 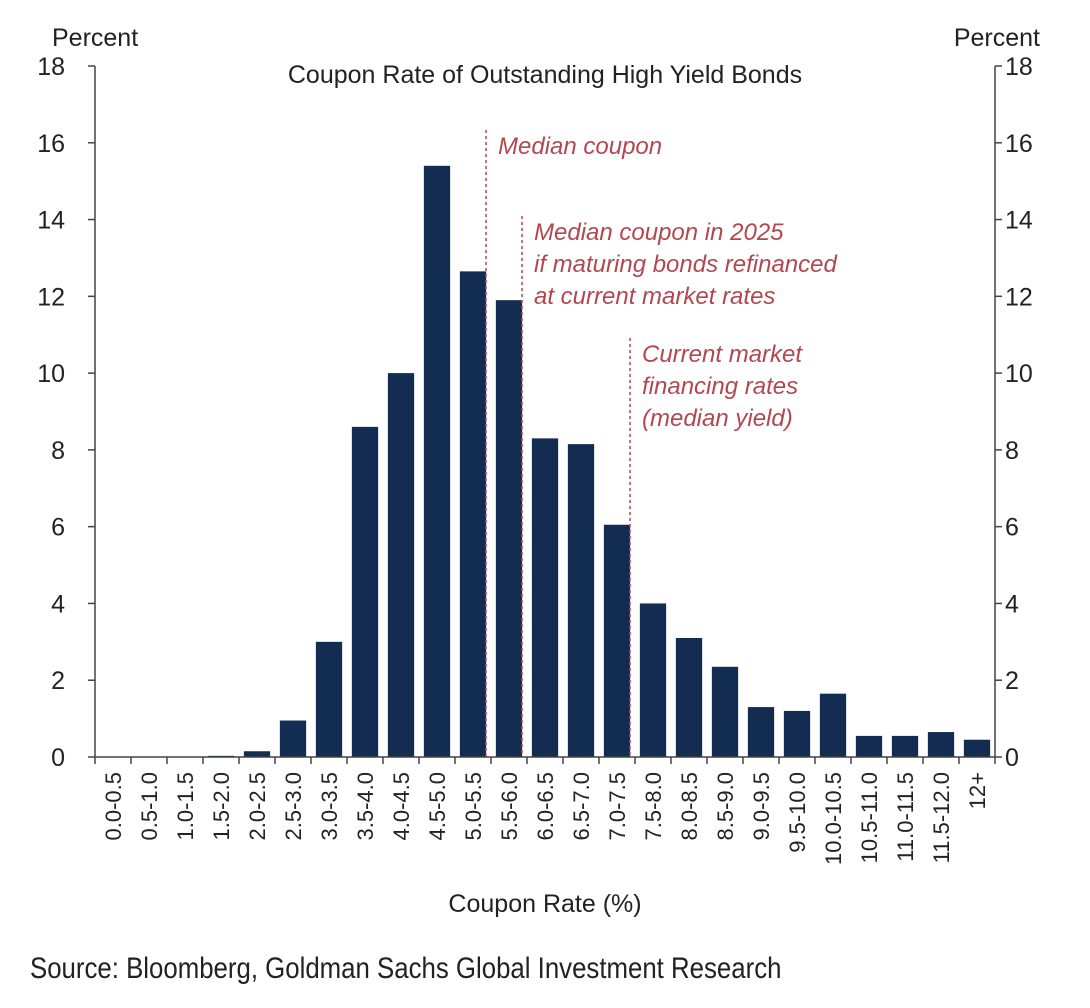 I want to click on x-tick-label: 1.5-2.0, so click(x=221, y=806).